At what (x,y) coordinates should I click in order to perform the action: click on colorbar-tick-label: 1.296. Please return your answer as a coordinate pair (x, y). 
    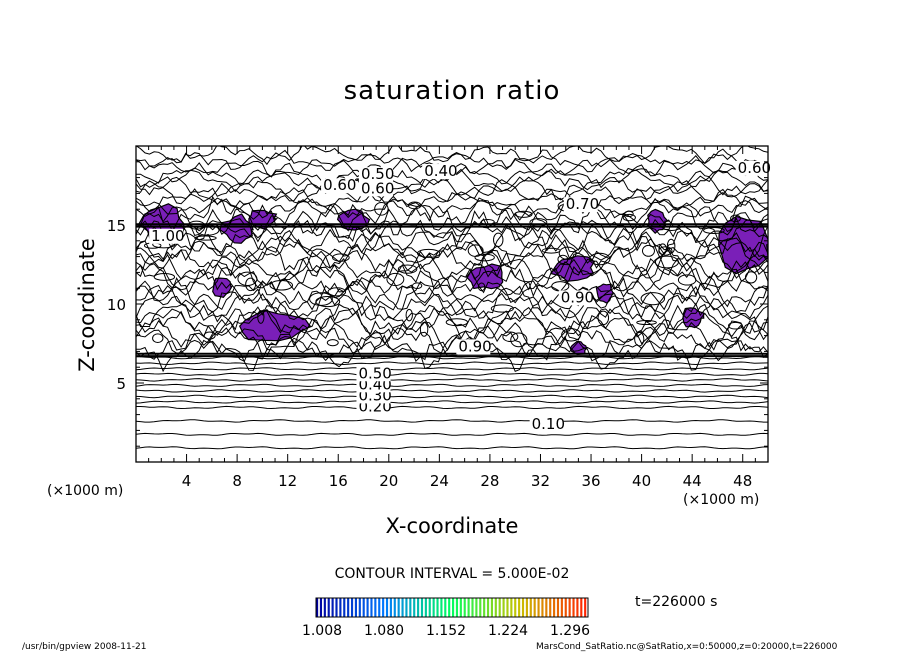
    Looking at the image, I should click on (570, 631).